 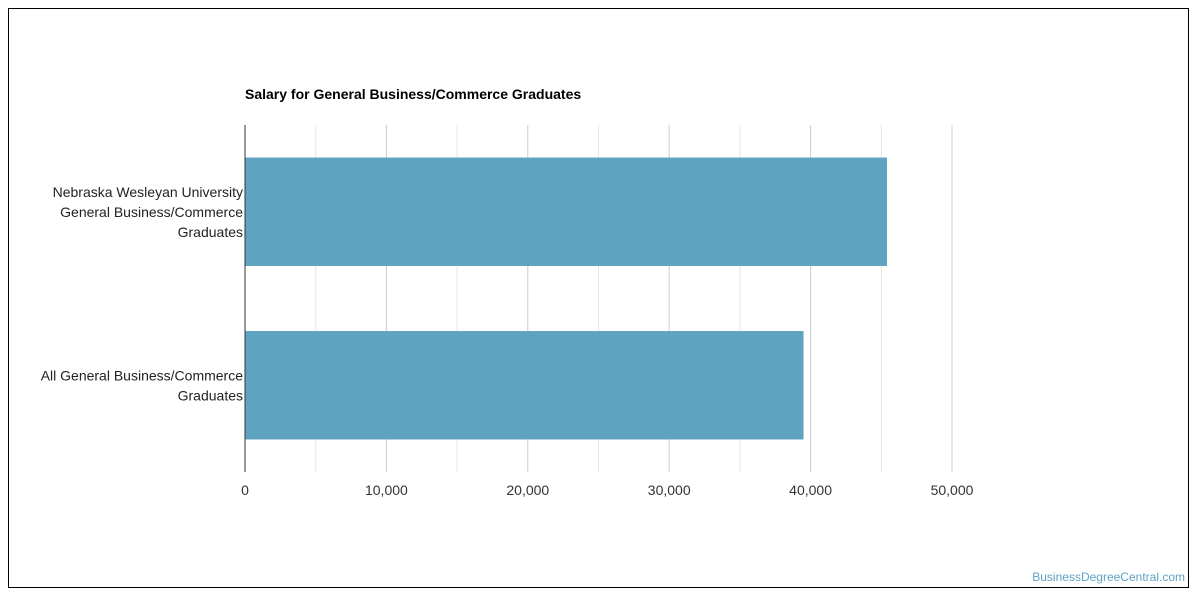 What do you see at coordinates (386, 490) in the screenshot?
I see `x-tick-label: 10,000` at bounding box center [386, 490].